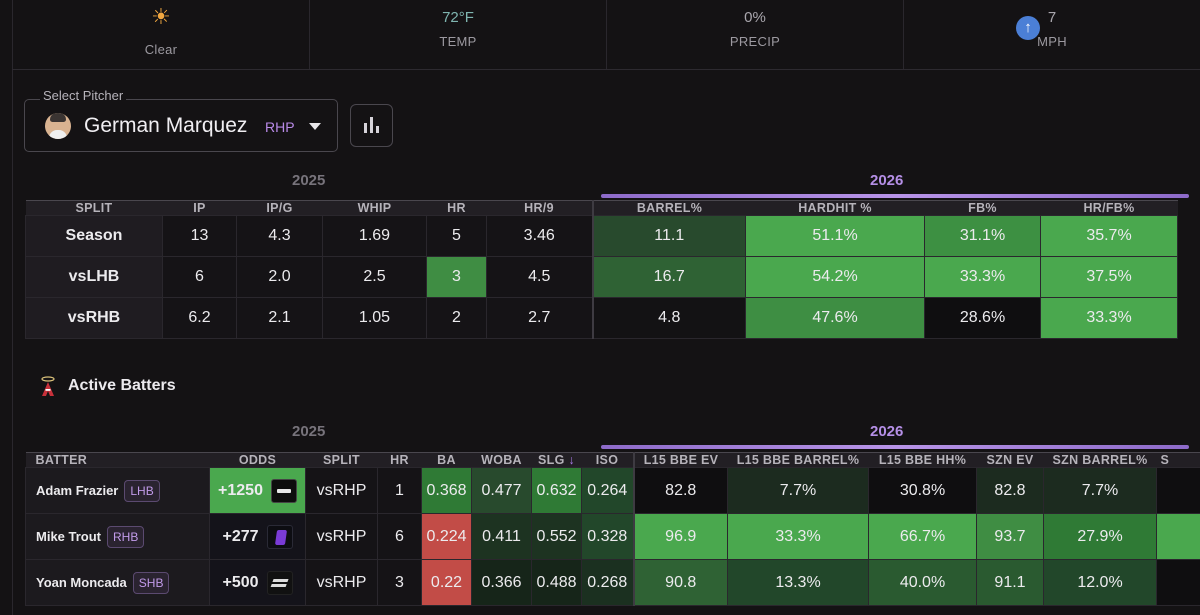 This screenshot has width=1200, height=615. I want to click on col-szn-barrel: SZN BARREL%, so click(1100, 460).